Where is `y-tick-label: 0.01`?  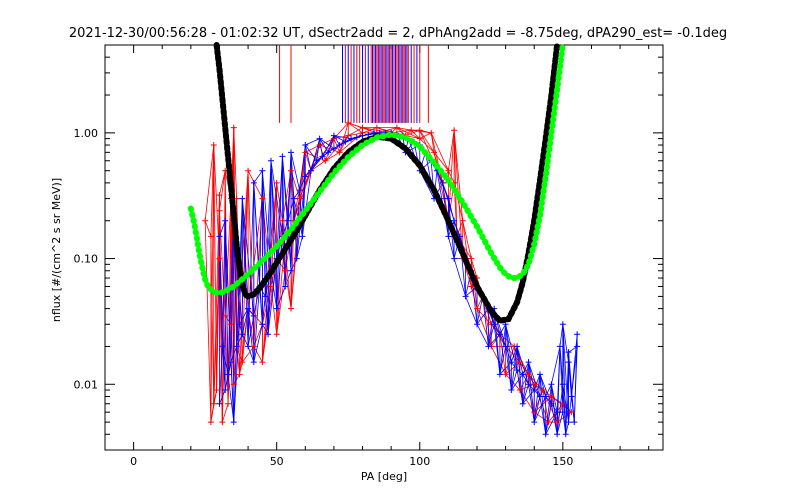 y-tick-label: 0.01 is located at coordinates (86, 384).